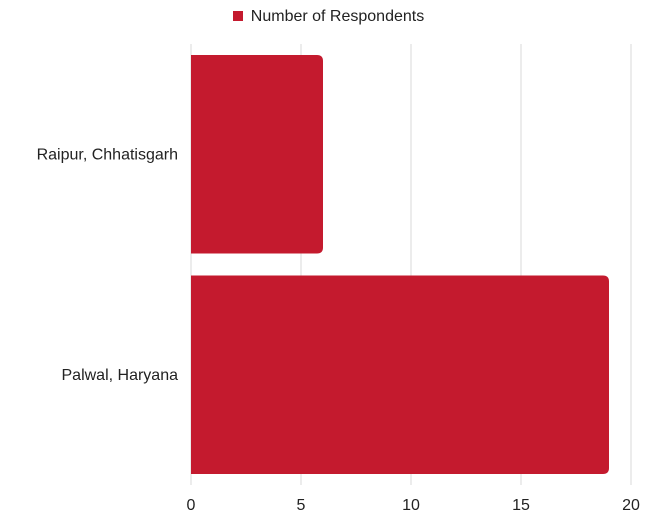  What do you see at coordinates (191, 505) in the screenshot?
I see `x-tick-label: 0` at bounding box center [191, 505].